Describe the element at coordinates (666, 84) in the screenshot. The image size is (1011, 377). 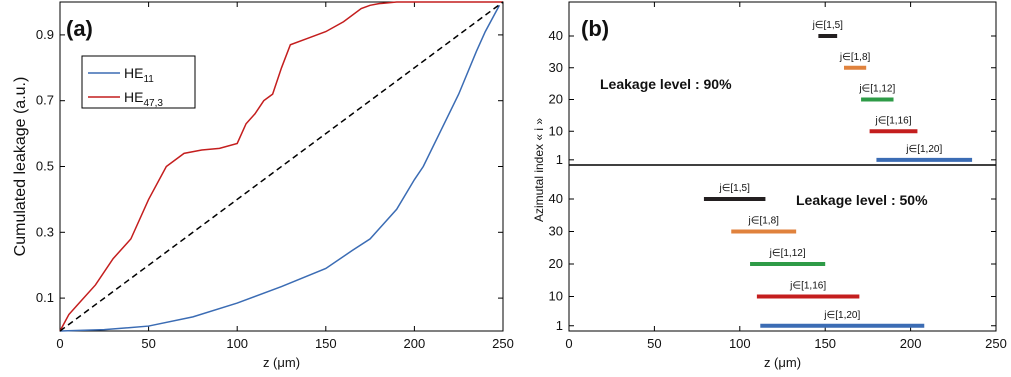
I see `leakage-annotation: Leakage level : 90%` at that location.